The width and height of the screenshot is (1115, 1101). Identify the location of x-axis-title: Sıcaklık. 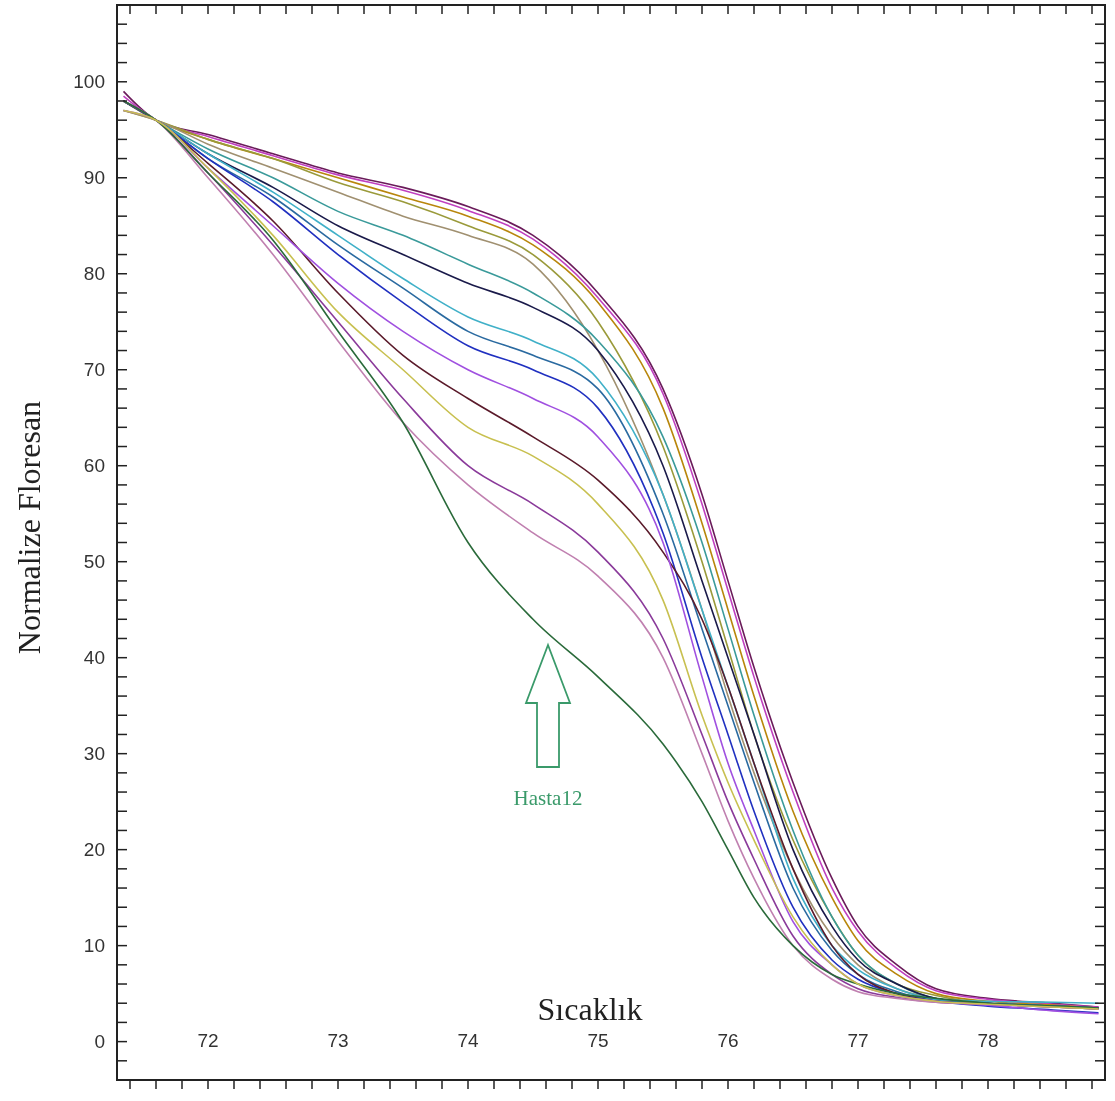
(590, 1009).